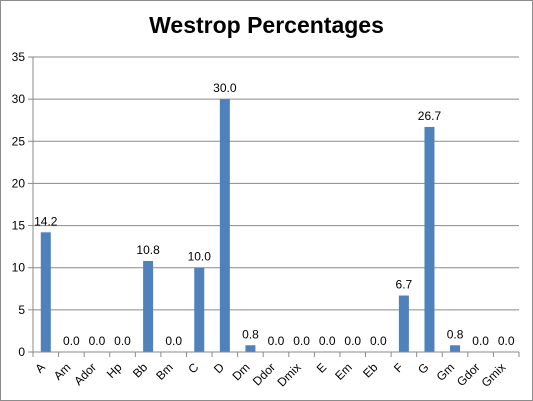 The image size is (533, 401). I want to click on y-tick-label: 10, so click(19, 268).